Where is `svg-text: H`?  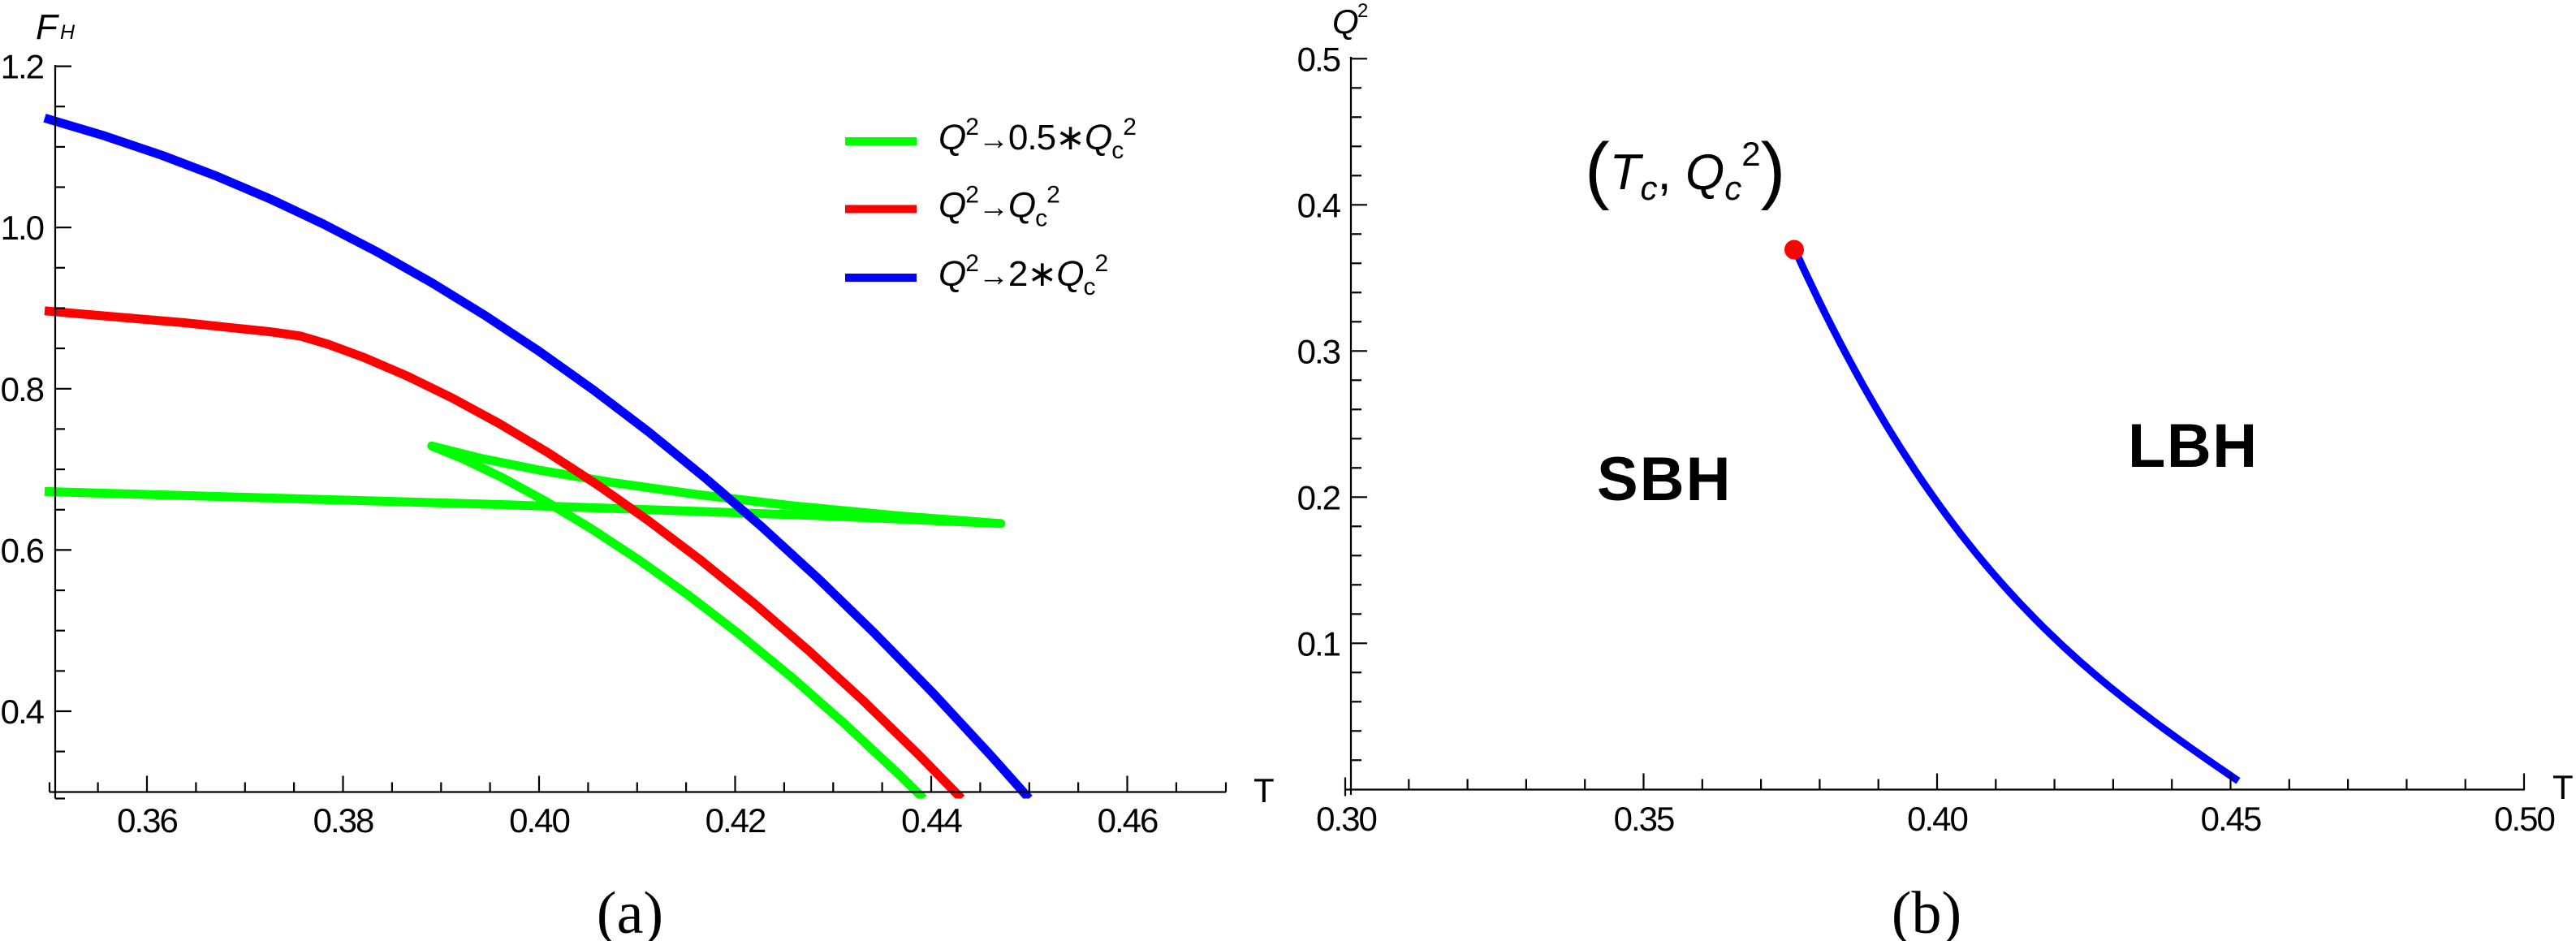 svg-text: H is located at coordinates (68, 32).